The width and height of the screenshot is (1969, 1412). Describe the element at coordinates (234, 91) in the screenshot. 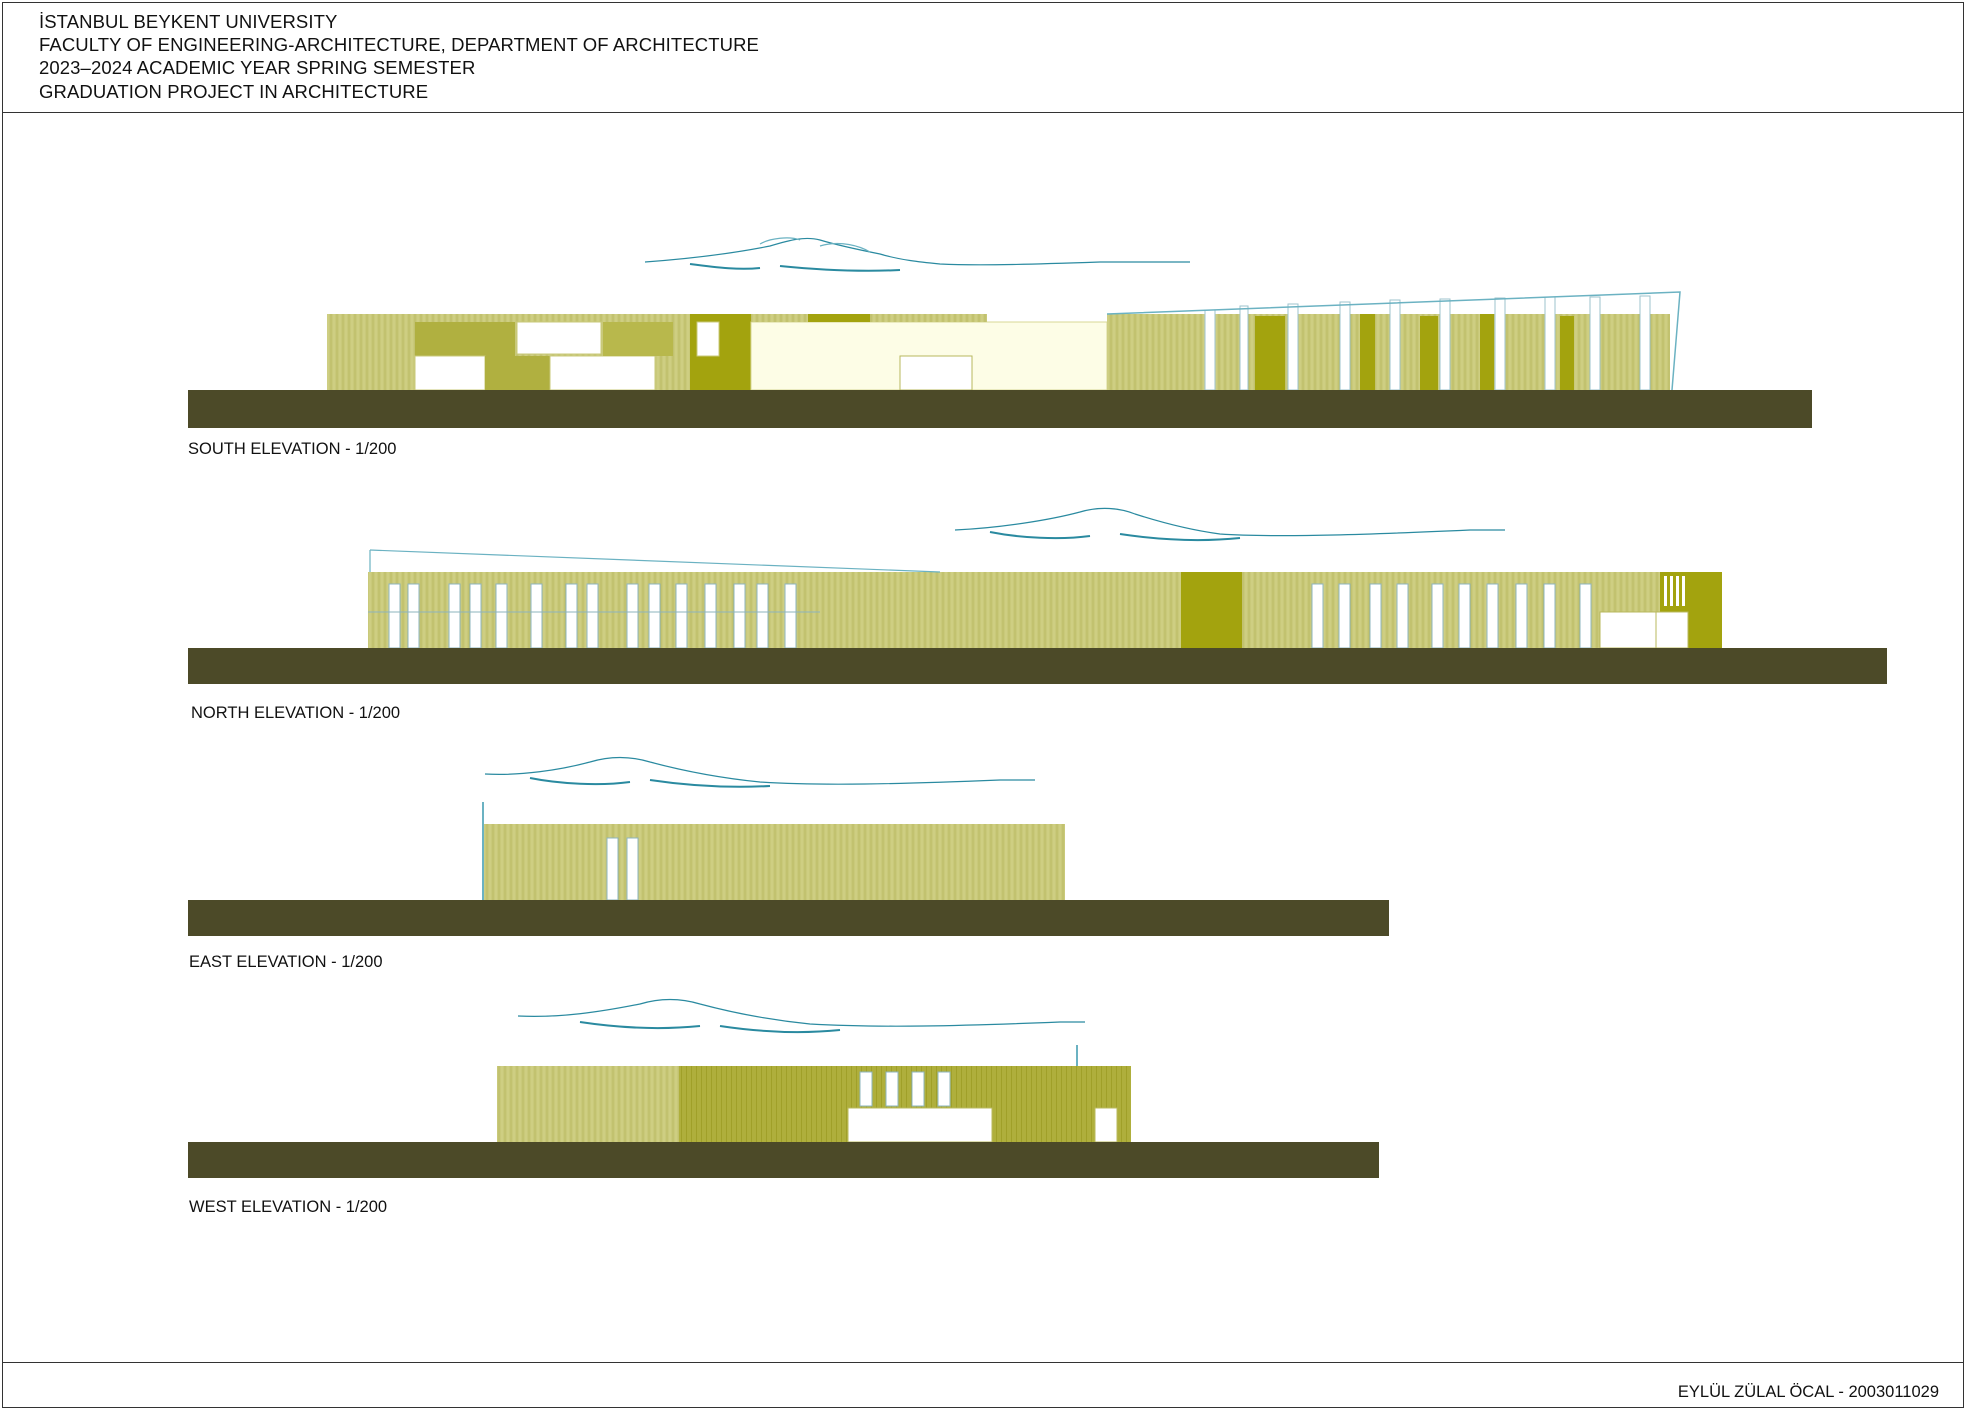

I see `project-title: GRADUATION PROJECT IN ARCHITECTURE` at that location.